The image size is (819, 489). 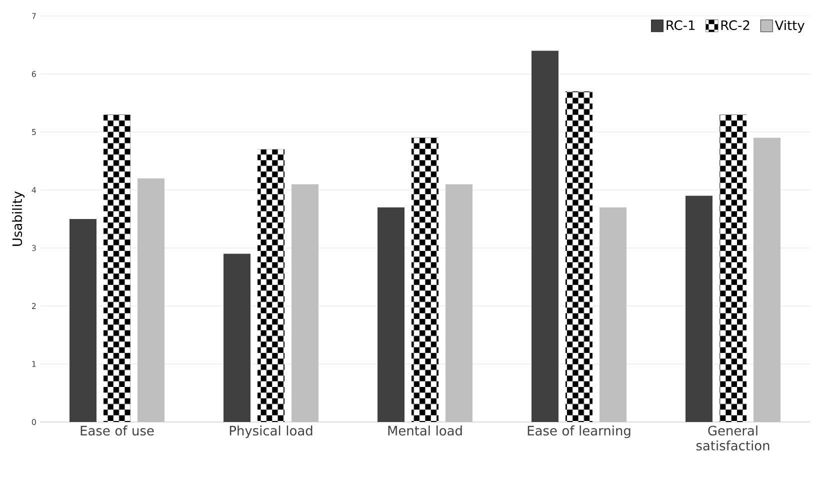 What do you see at coordinates (680, 25) in the screenshot?
I see `legend-label: RC-1` at bounding box center [680, 25].